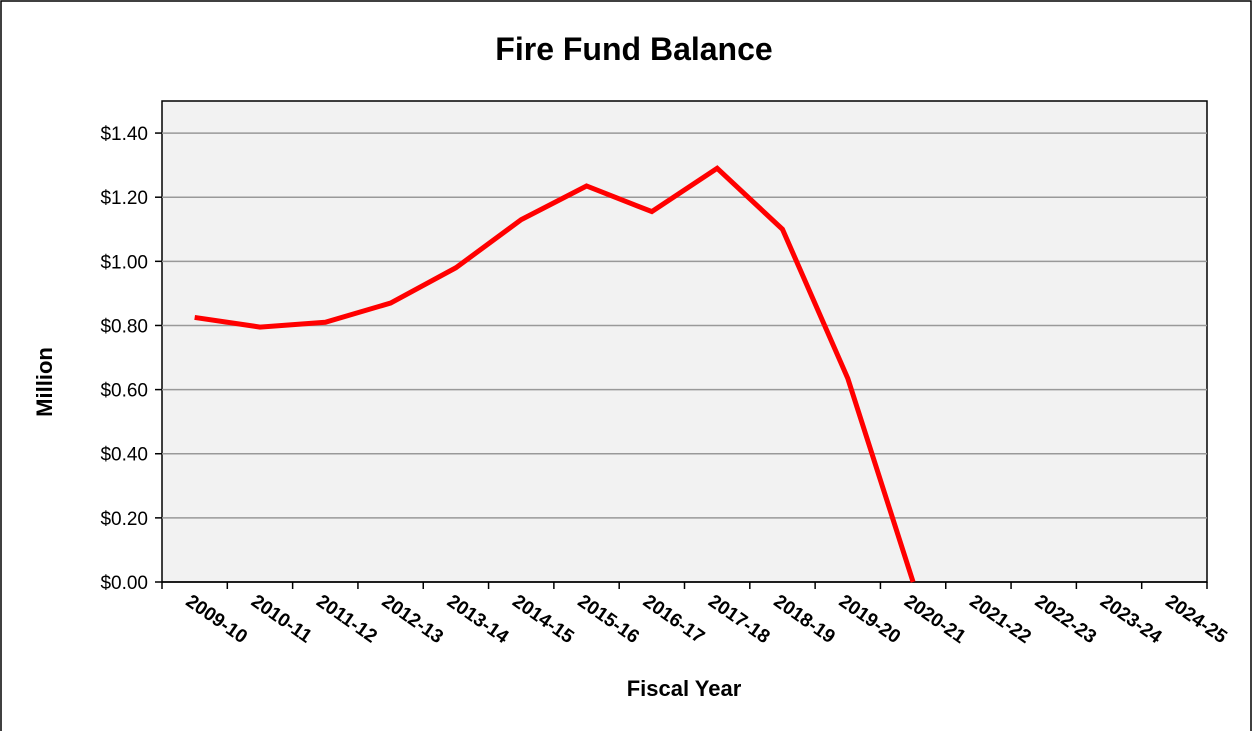  What do you see at coordinates (633, 49) in the screenshot?
I see `chart-title: Fire Fund Balance` at bounding box center [633, 49].